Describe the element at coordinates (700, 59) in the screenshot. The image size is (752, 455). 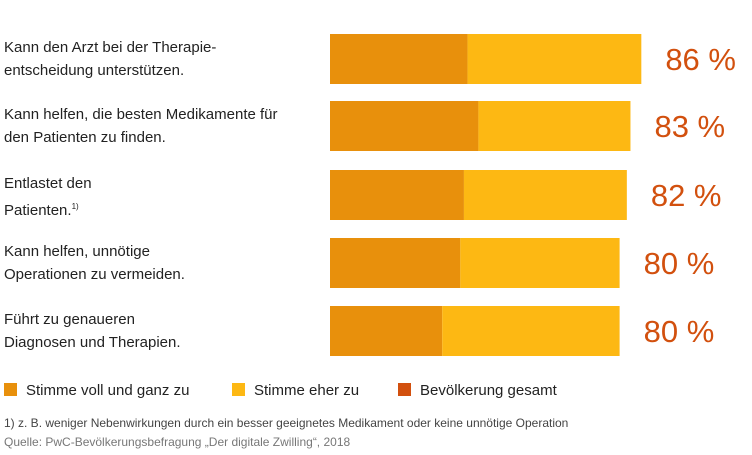
I see `total-label: 86 %` at that location.